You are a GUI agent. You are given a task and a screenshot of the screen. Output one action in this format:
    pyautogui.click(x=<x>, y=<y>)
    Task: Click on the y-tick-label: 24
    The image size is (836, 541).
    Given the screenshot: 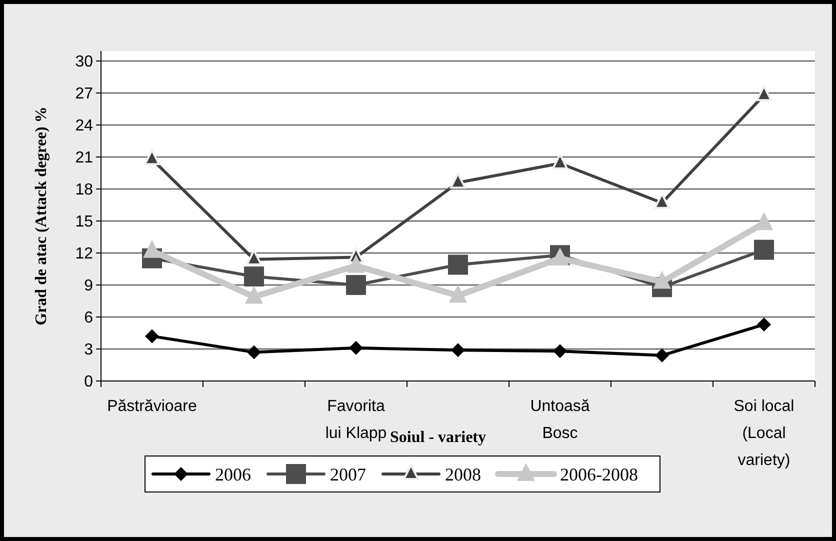 What is the action you would take?
    pyautogui.click(x=84, y=126)
    